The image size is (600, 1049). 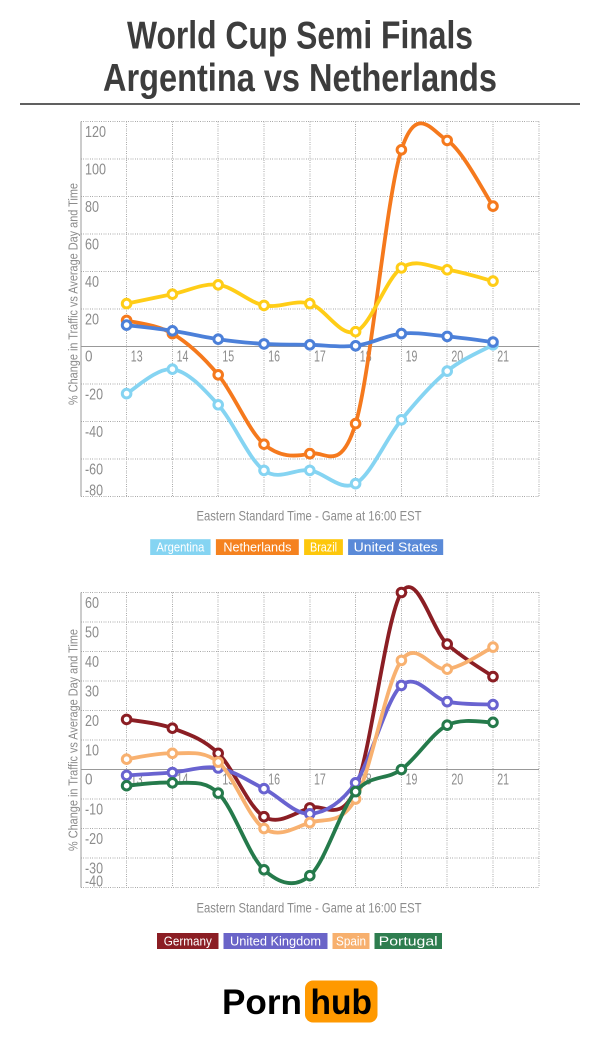 I want to click on svg-text: 120, so click(x=95, y=132).